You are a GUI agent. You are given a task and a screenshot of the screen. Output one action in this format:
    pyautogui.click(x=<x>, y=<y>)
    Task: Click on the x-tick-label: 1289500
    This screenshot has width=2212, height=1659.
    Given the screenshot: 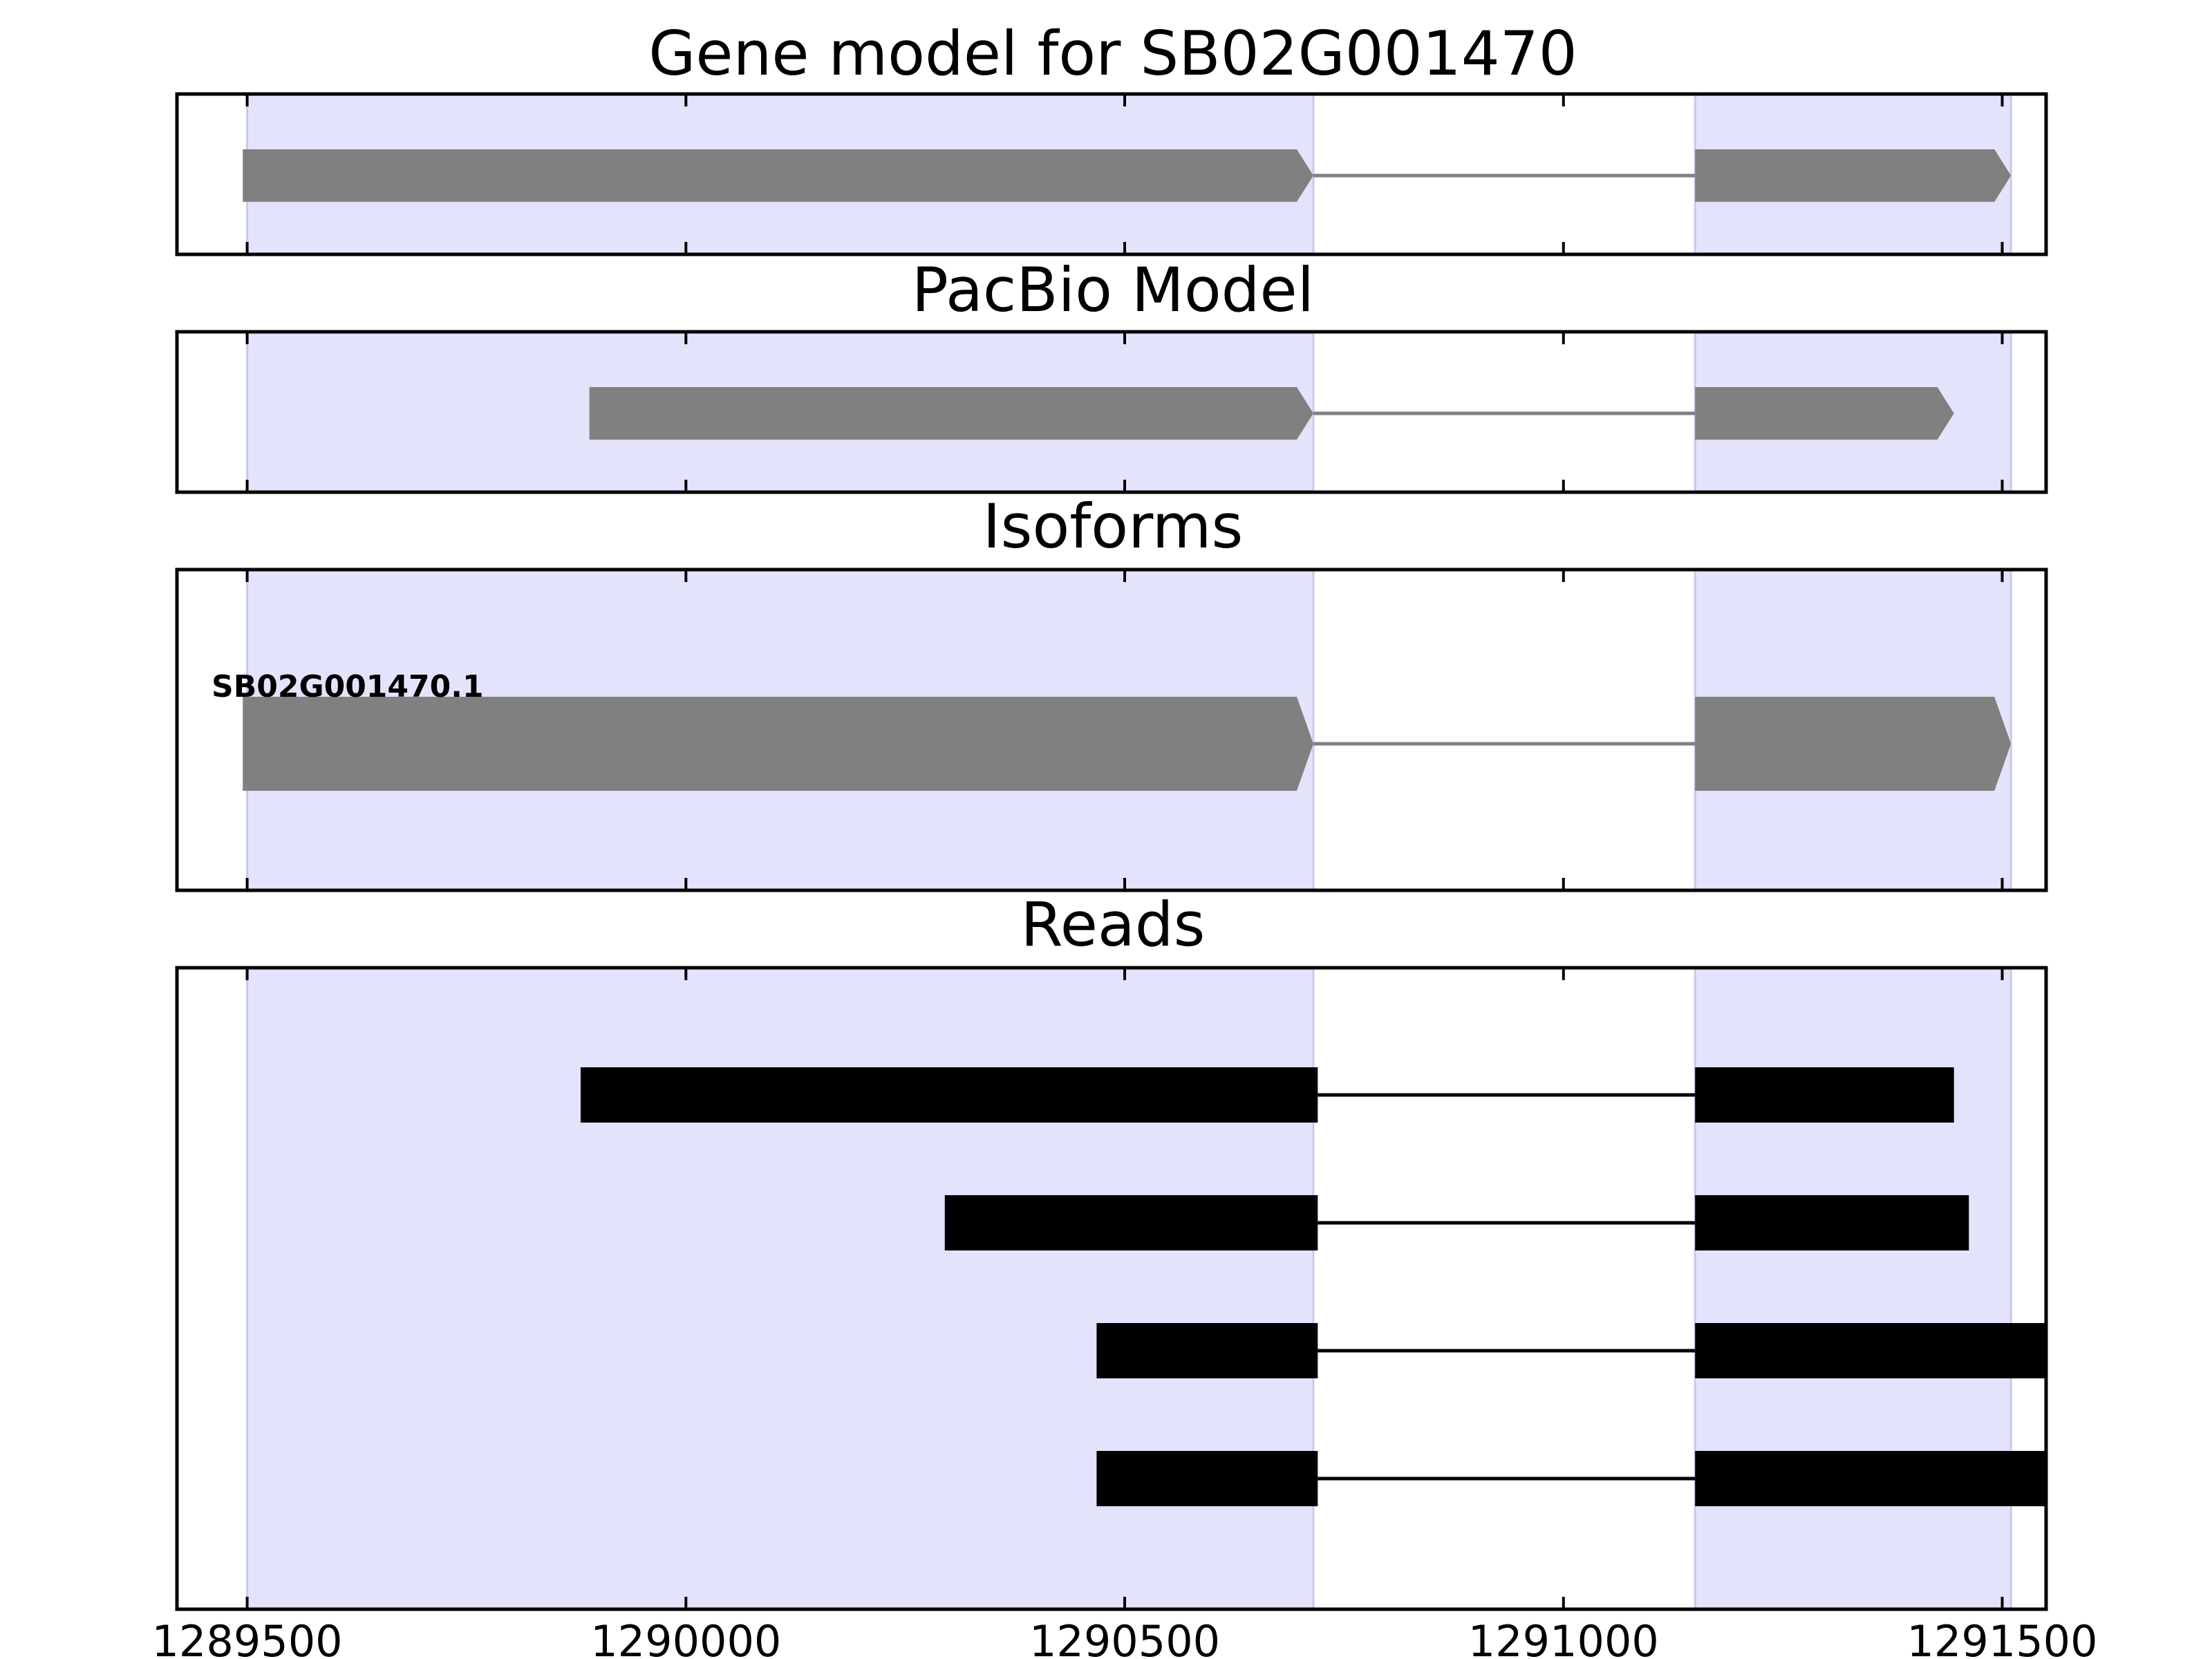 What is the action you would take?
    pyautogui.click(x=246, y=1638)
    